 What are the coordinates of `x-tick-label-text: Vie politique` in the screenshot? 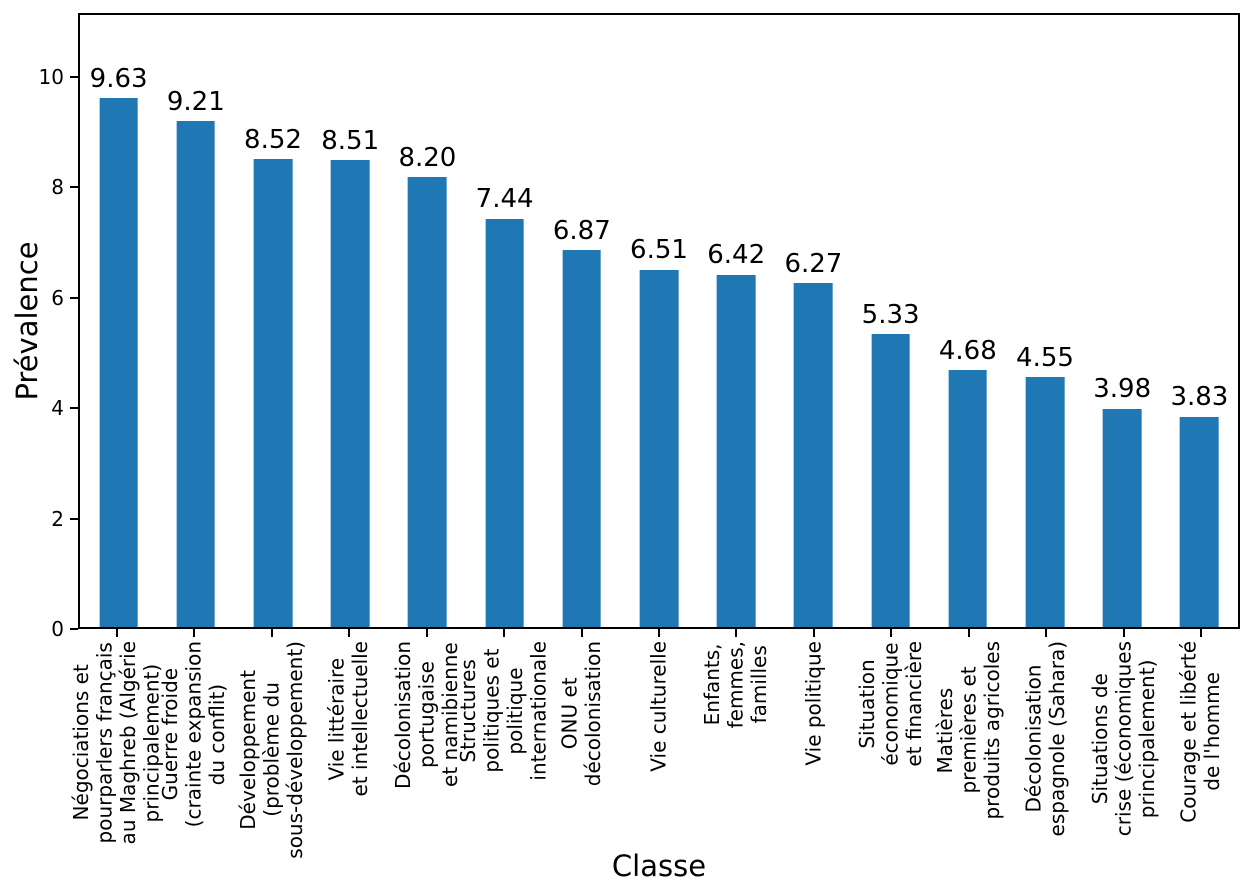 It's located at (813, 703).